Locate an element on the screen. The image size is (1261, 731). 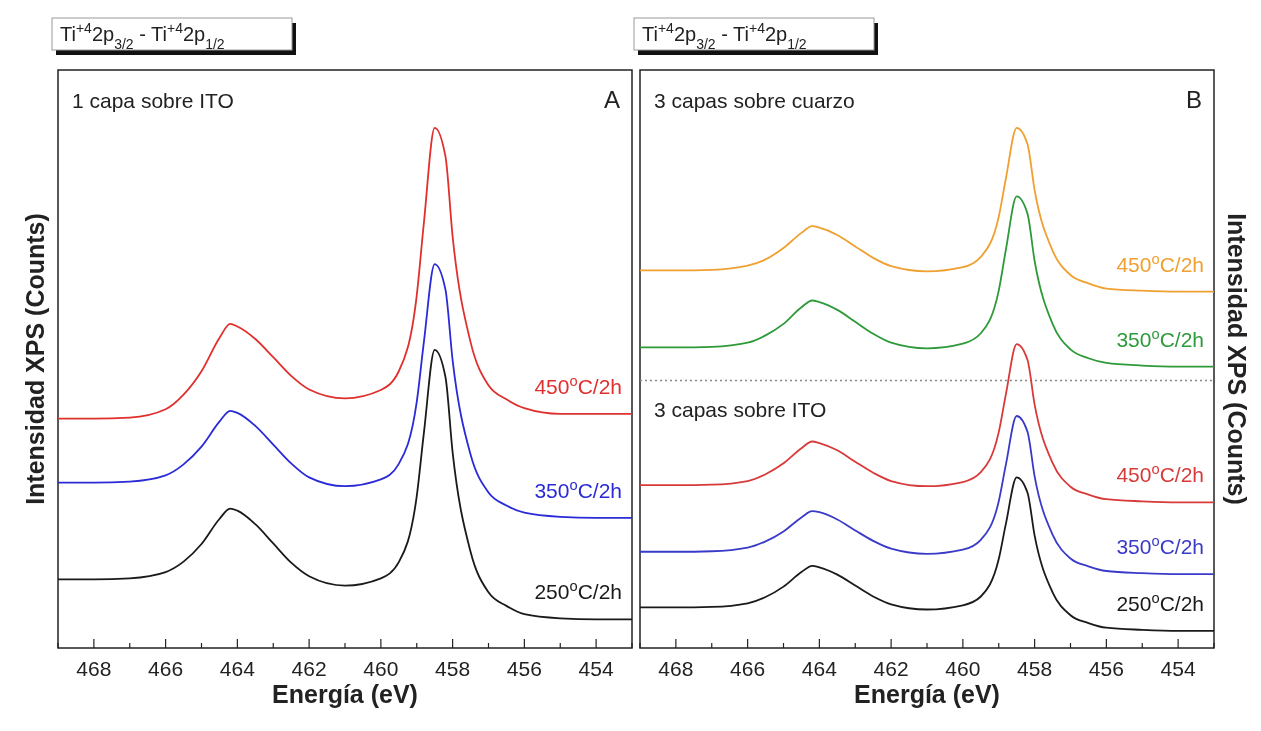
text: B is located at coordinates (1193, 99).